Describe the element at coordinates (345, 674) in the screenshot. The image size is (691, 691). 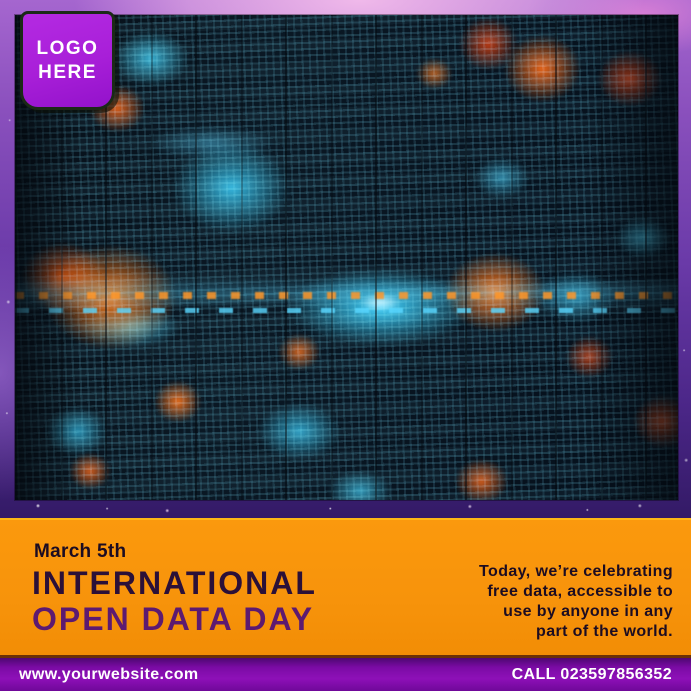
I see `footer-bar: www.yourwebsite.com CALL 023597856352` at that location.